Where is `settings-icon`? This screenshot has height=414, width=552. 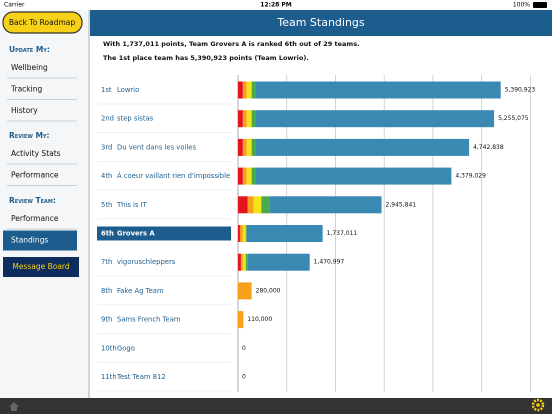
settings-icon is located at coordinates (538, 405).